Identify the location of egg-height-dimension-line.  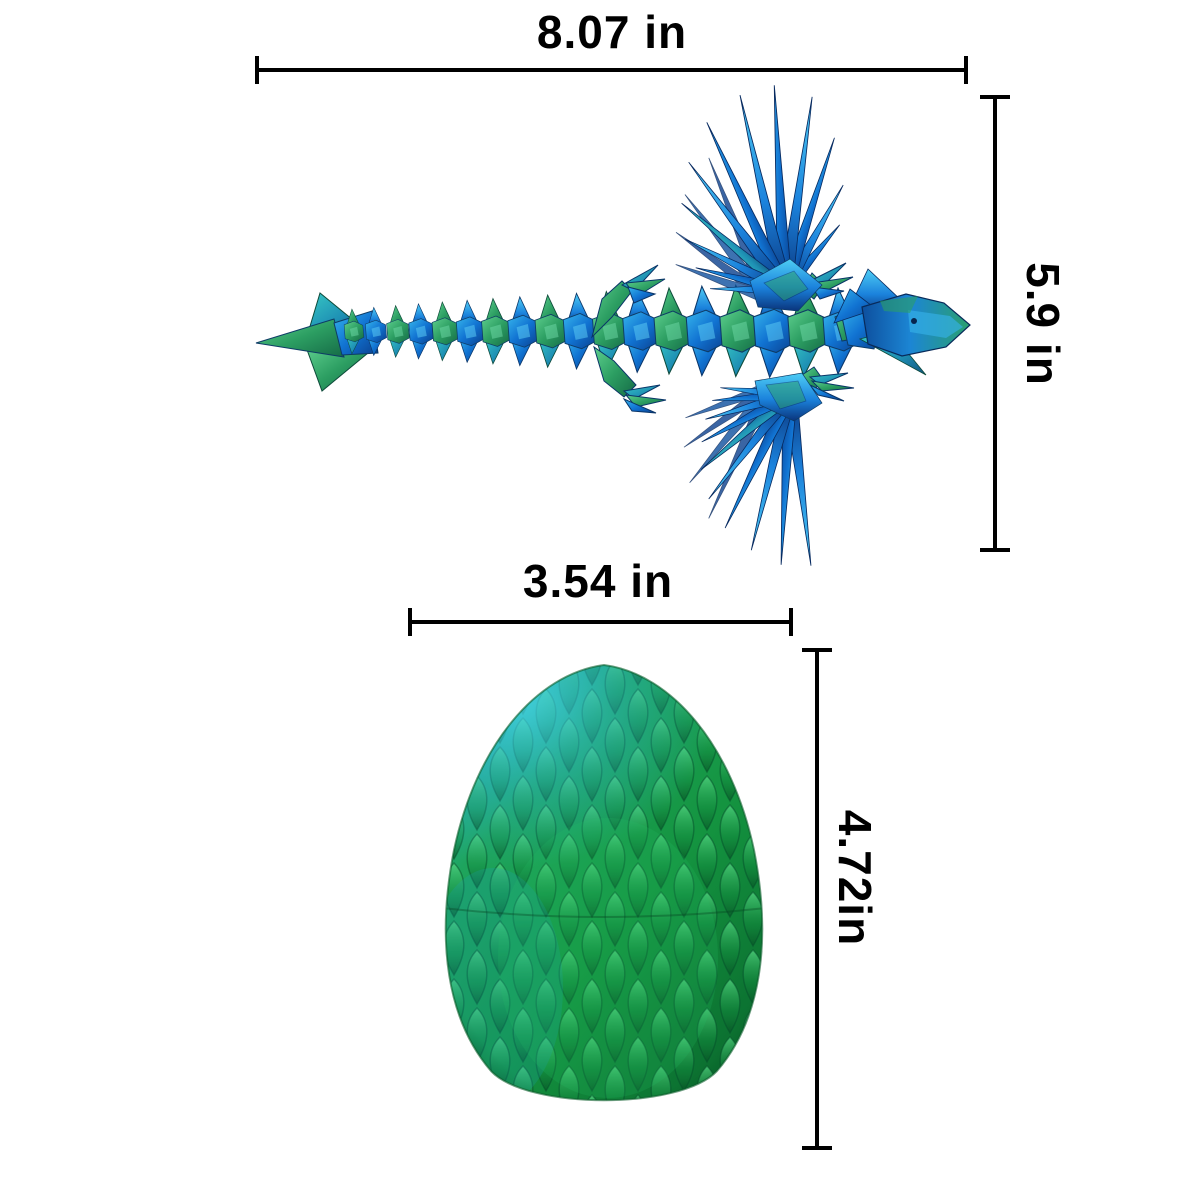
(817, 899).